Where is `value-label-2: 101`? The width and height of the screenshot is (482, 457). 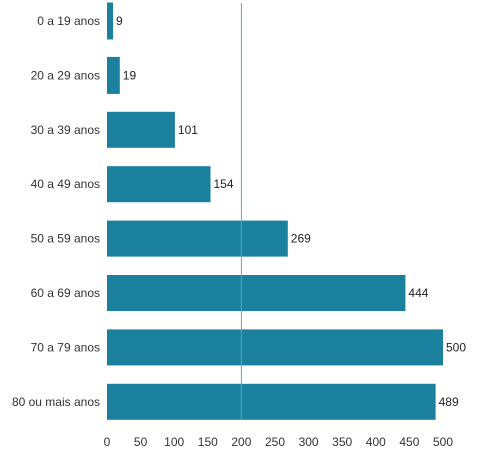
value-label-2: 101 is located at coordinates (188, 130).